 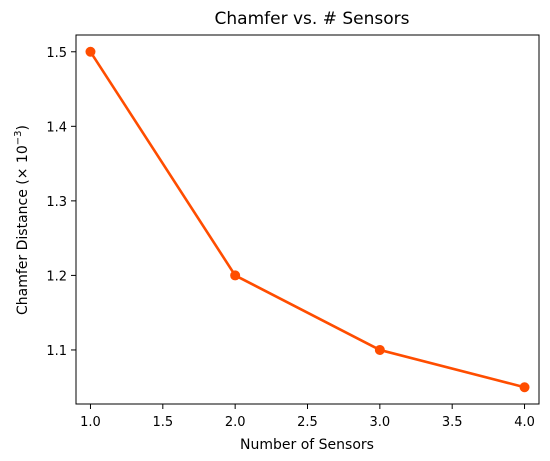 I want to click on y-axis: 1.1 1.2 1.3 1.4 1.5, so click(x=61, y=202).